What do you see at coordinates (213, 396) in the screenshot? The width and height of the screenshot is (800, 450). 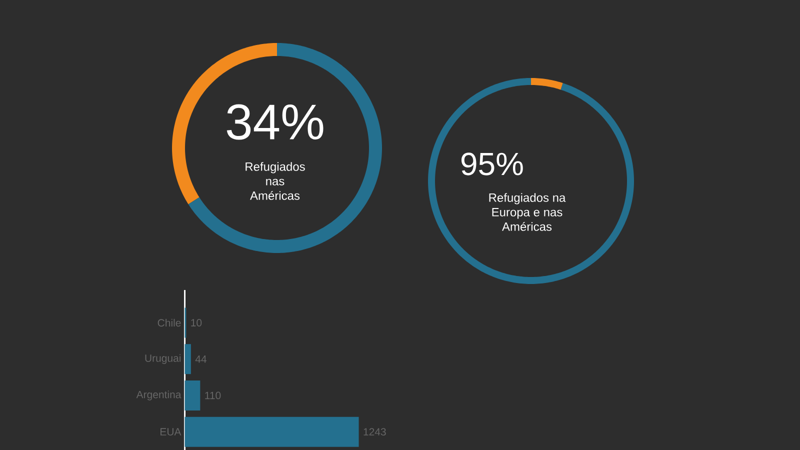 I see `data-label: 110` at bounding box center [213, 396].